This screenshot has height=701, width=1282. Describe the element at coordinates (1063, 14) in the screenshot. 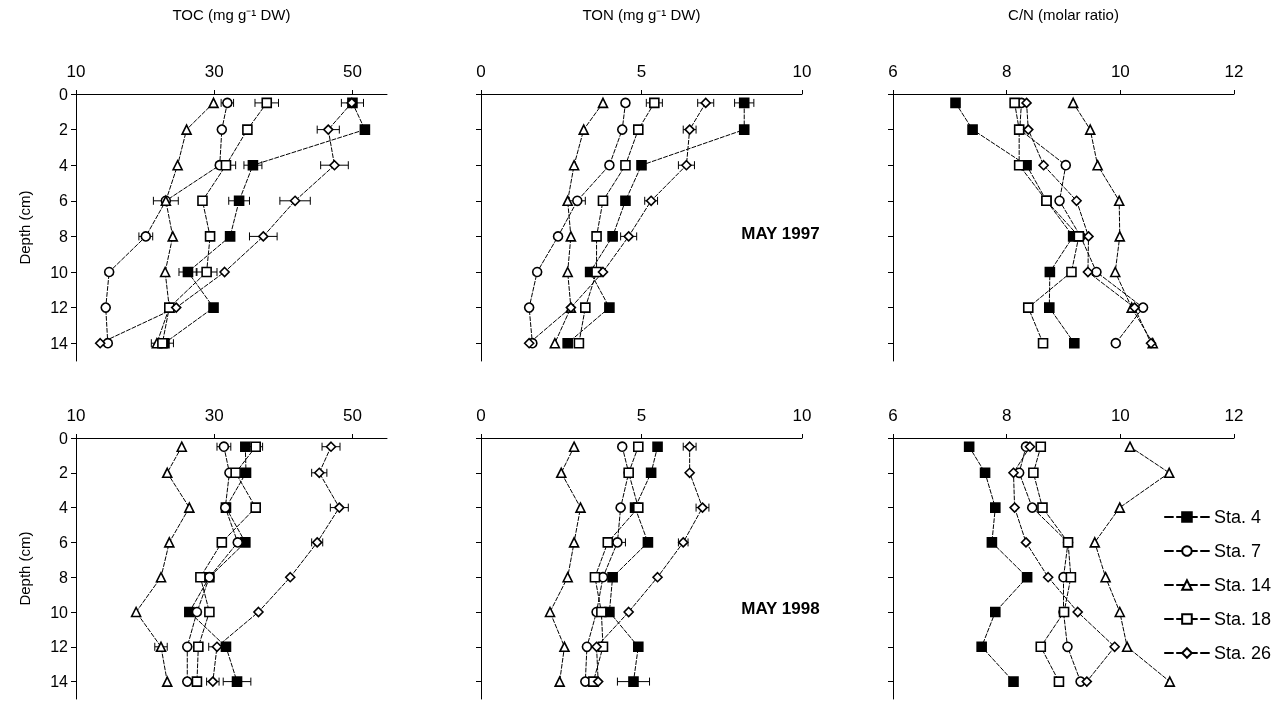

I see `x-axis-title: C/N (molar ratio)` at that location.